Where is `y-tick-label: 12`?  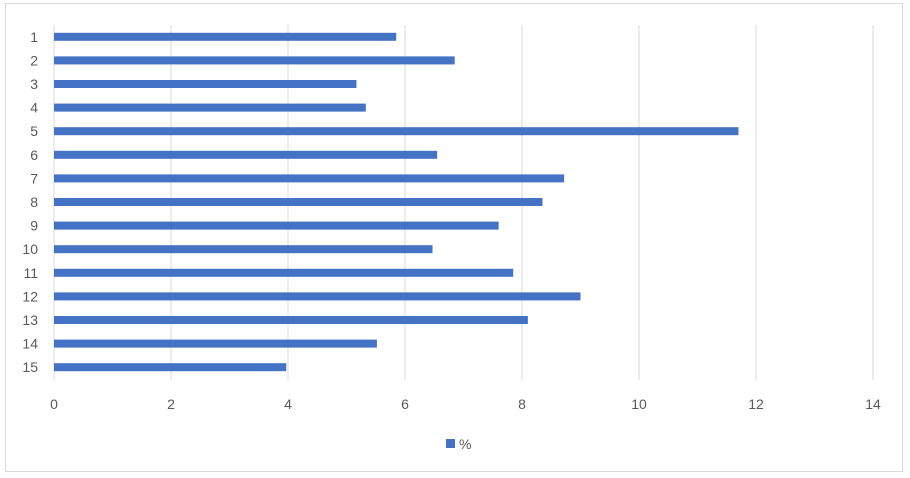
y-tick-label: 12 is located at coordinates (30, 296).